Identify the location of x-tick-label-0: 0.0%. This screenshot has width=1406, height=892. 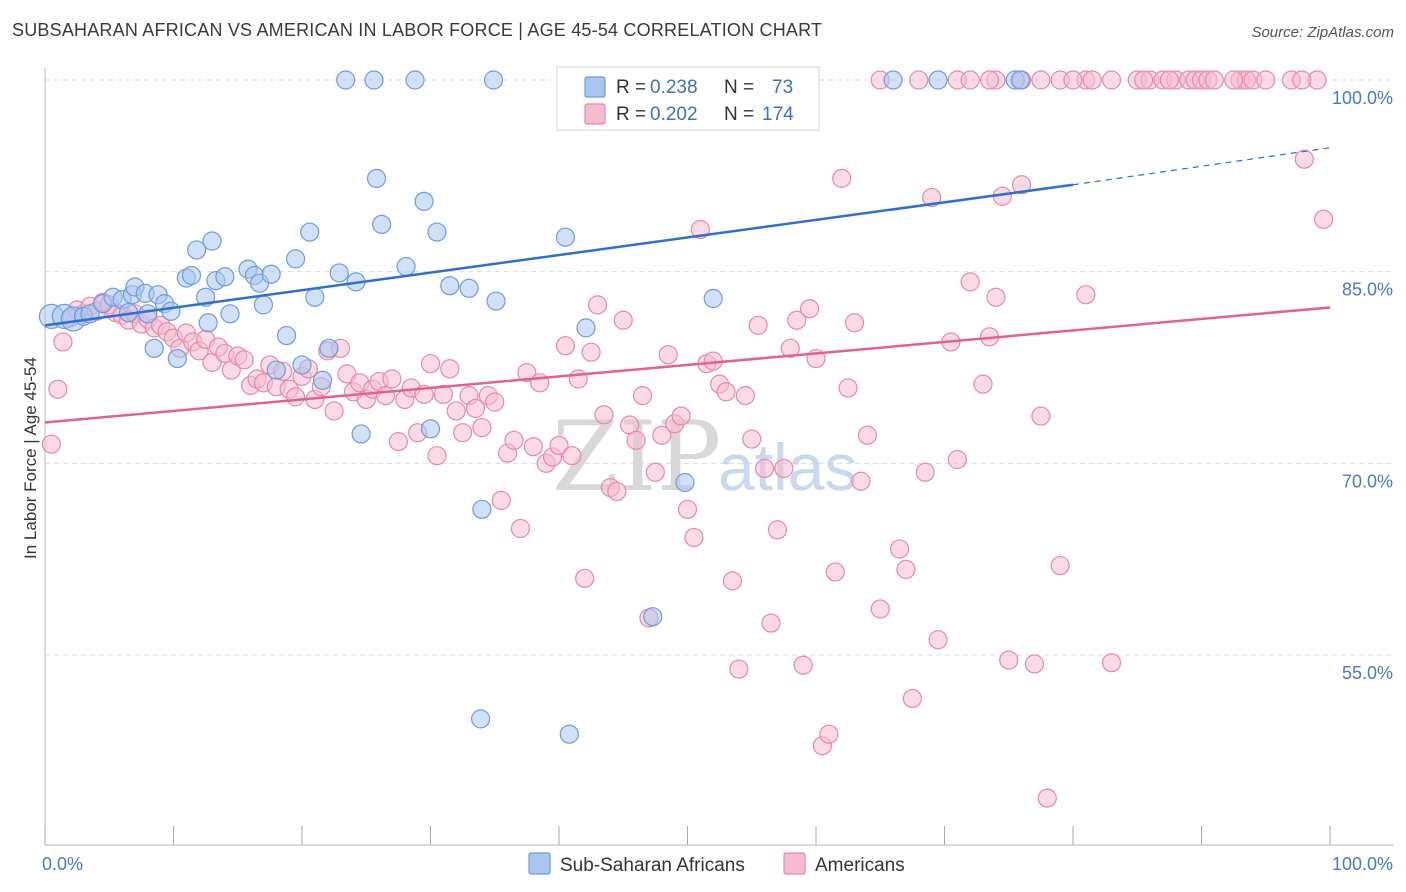
(62, 864).